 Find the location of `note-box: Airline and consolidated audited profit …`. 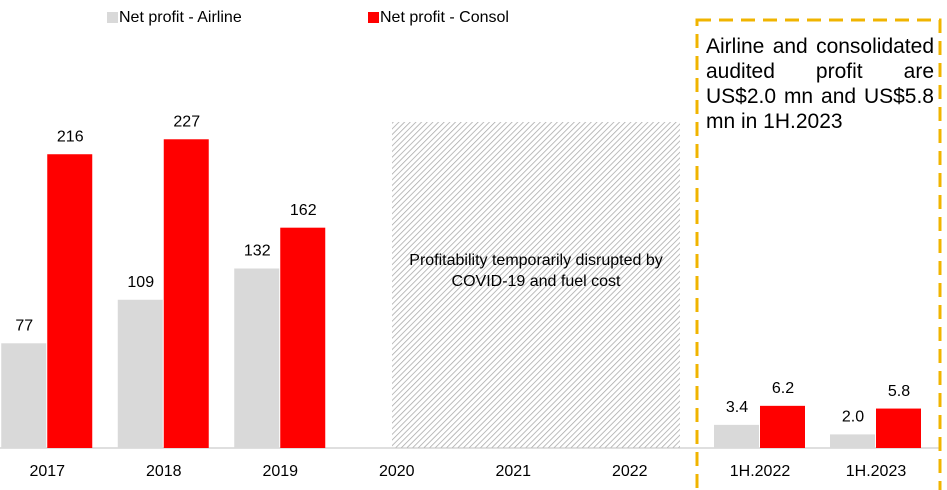

note-box: Airline and consolidated audited profit … is located at coordinates (820, 84).